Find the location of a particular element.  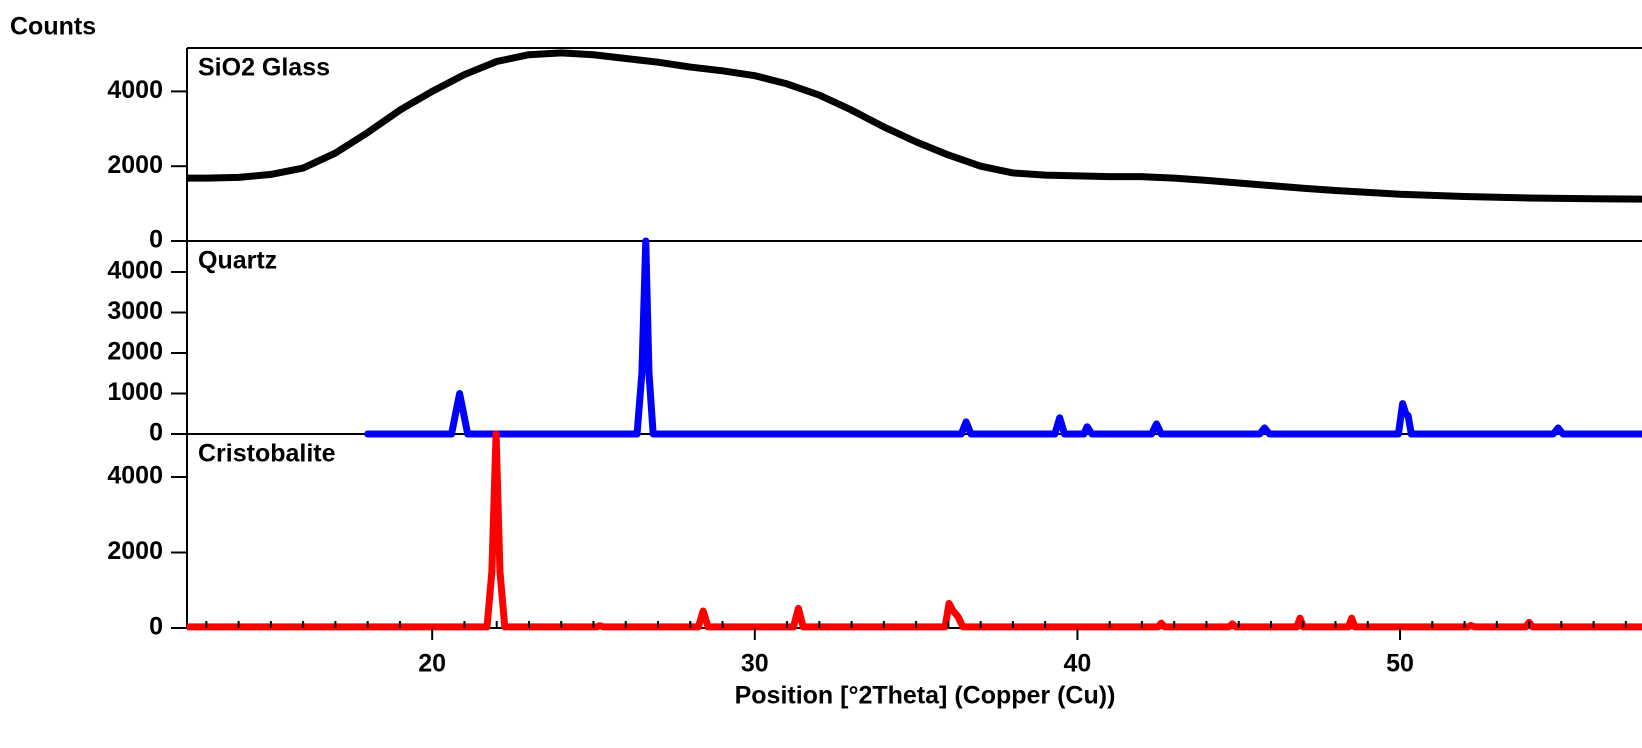

panel-title: Cristobalite is located at coordinates (267, 454).